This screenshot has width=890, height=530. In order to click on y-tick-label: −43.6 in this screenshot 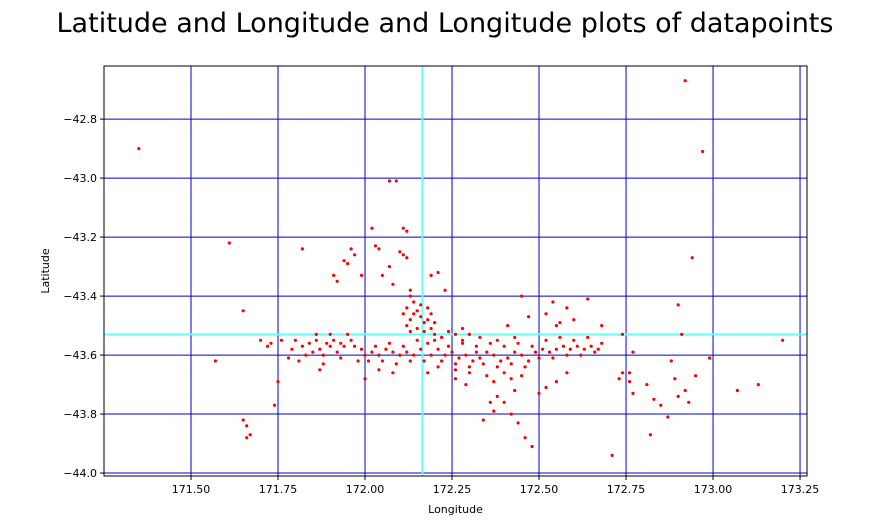, I will do `click(80, 355)`.